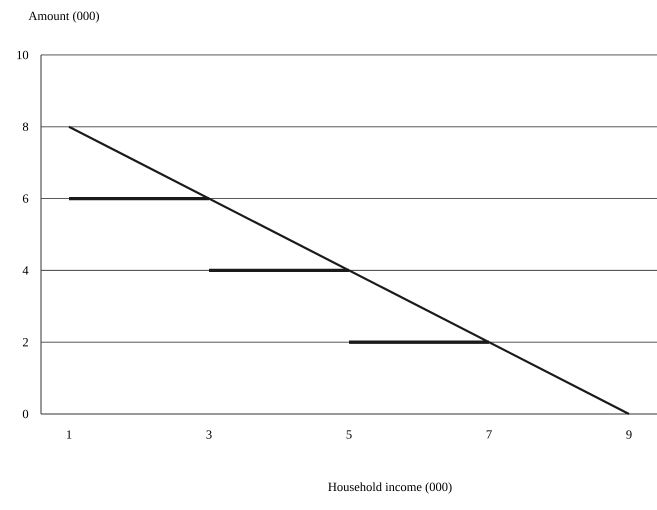  What do you see at coordinates (25, 270) in the screenshot?
I see `y-tick-label: 4` at bounding box center [25, 270].